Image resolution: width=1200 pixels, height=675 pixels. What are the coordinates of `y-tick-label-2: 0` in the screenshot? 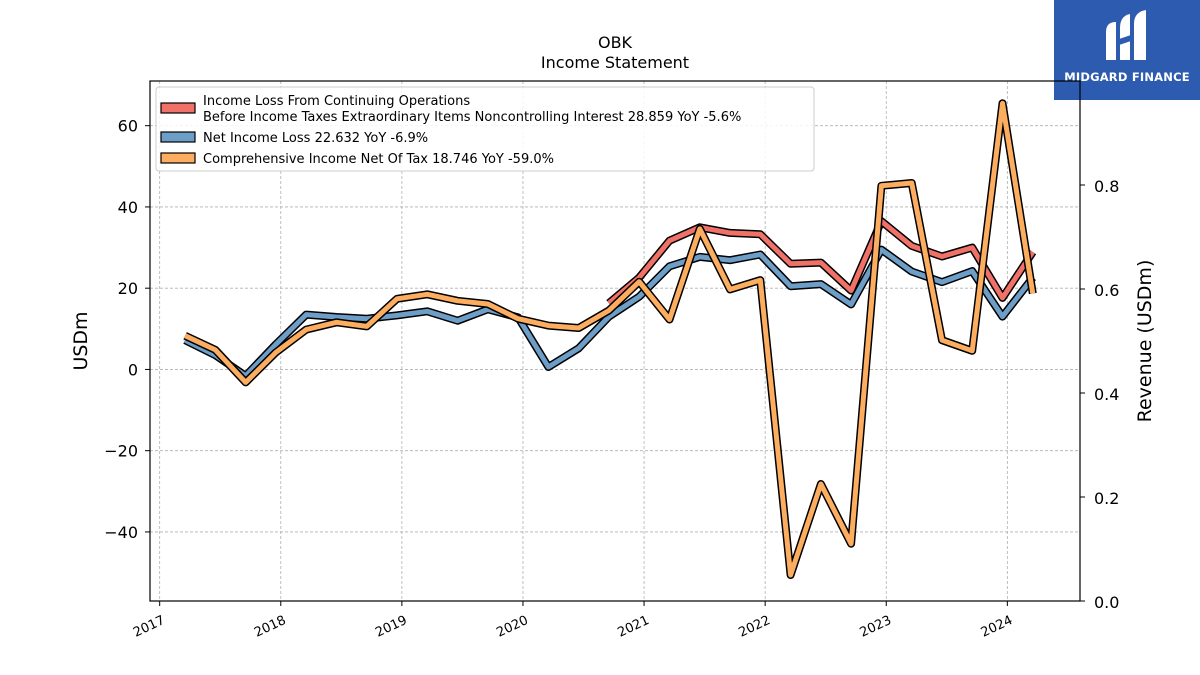 It's located at (133, 369).